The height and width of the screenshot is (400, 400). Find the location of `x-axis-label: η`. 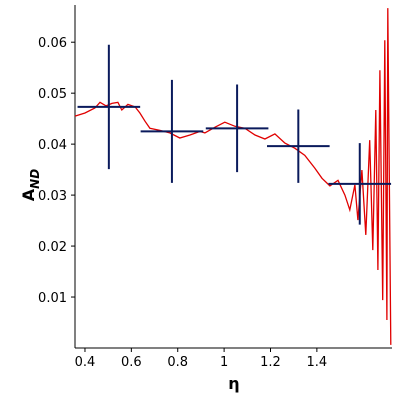

x-axis-label: η is located at coordinates (233, 383).